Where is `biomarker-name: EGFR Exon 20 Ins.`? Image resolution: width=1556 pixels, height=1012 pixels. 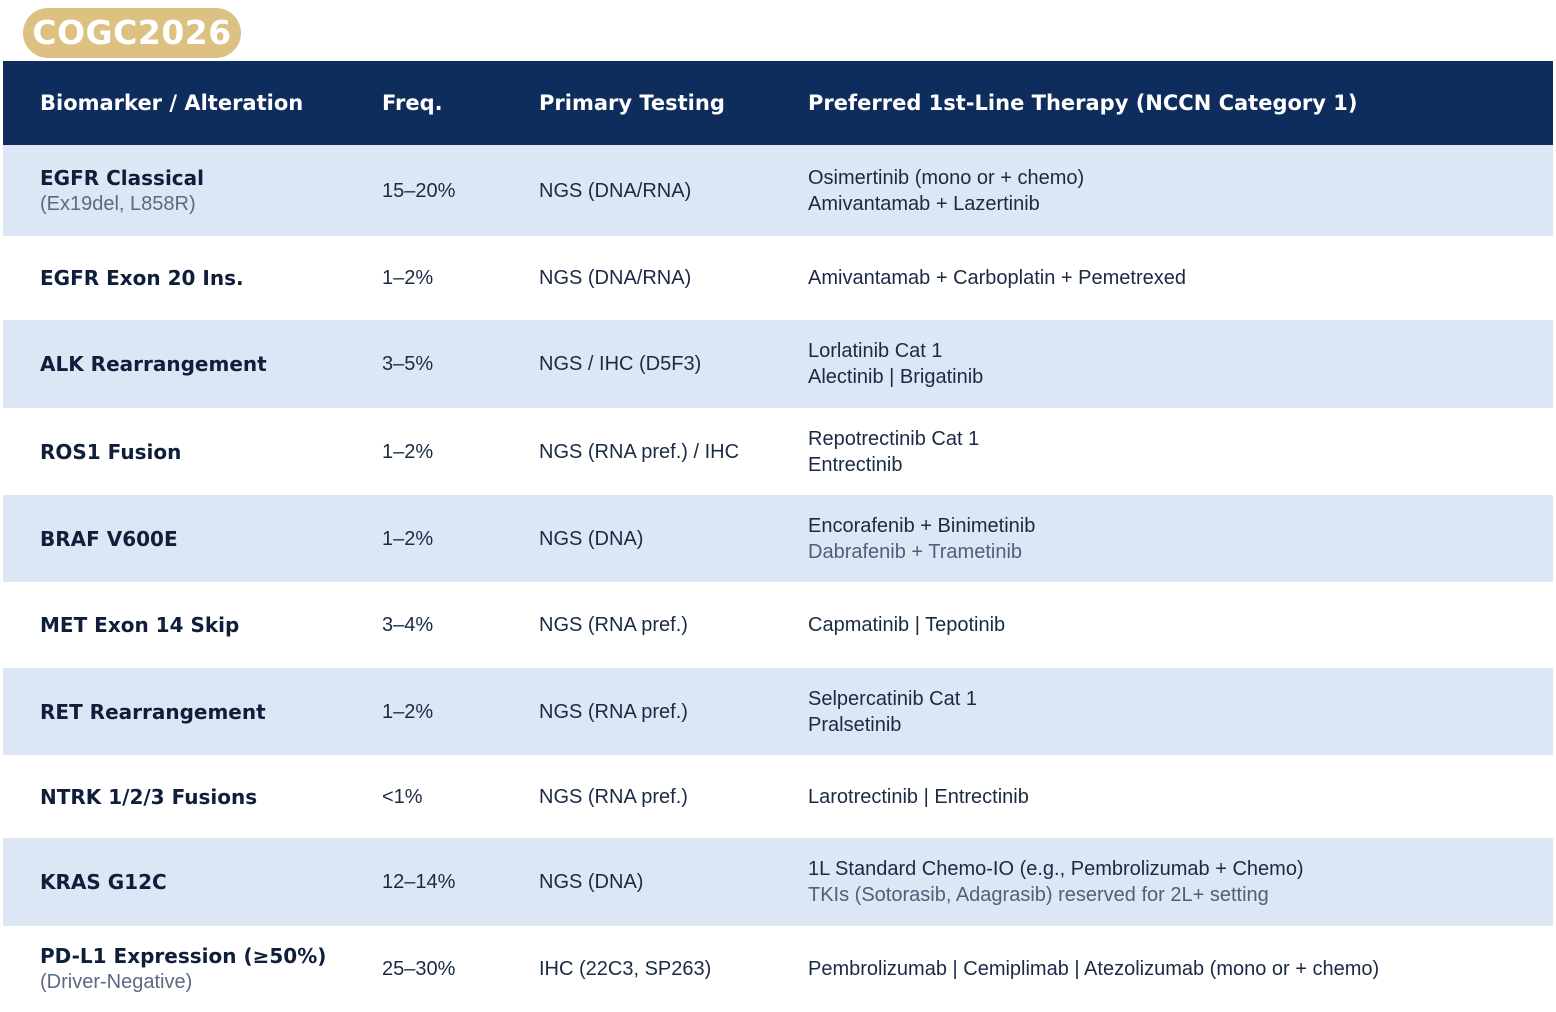
biomarker-name: EGFR Exon 20 Ins. is located at coordinates (142, 278).